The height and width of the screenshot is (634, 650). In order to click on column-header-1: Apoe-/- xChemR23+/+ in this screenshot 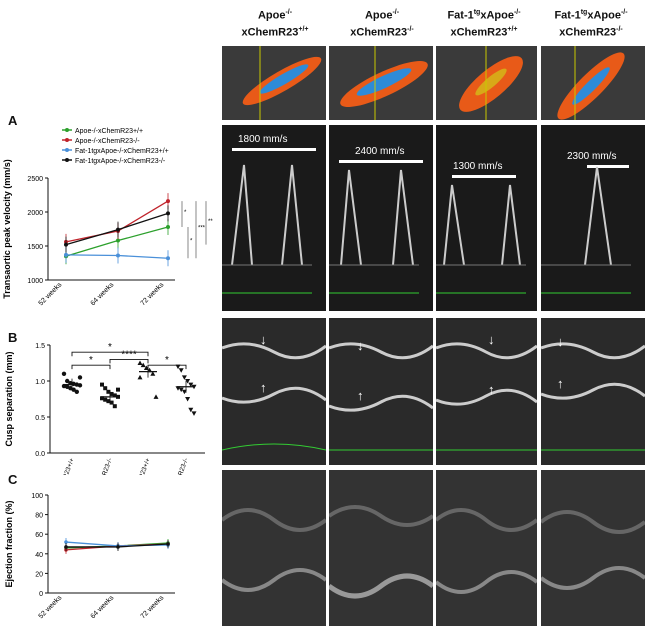, I will do `click(275, 24)`.